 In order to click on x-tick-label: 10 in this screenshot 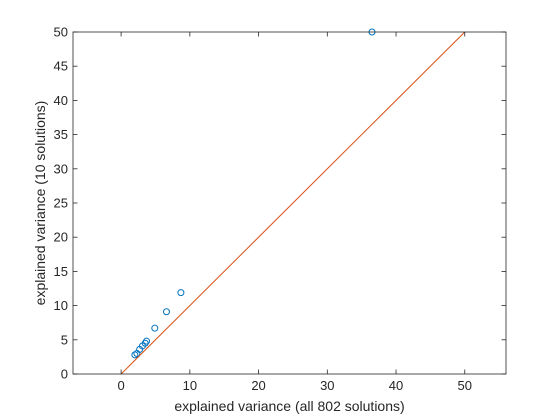, I will do `click(190, 385)`.